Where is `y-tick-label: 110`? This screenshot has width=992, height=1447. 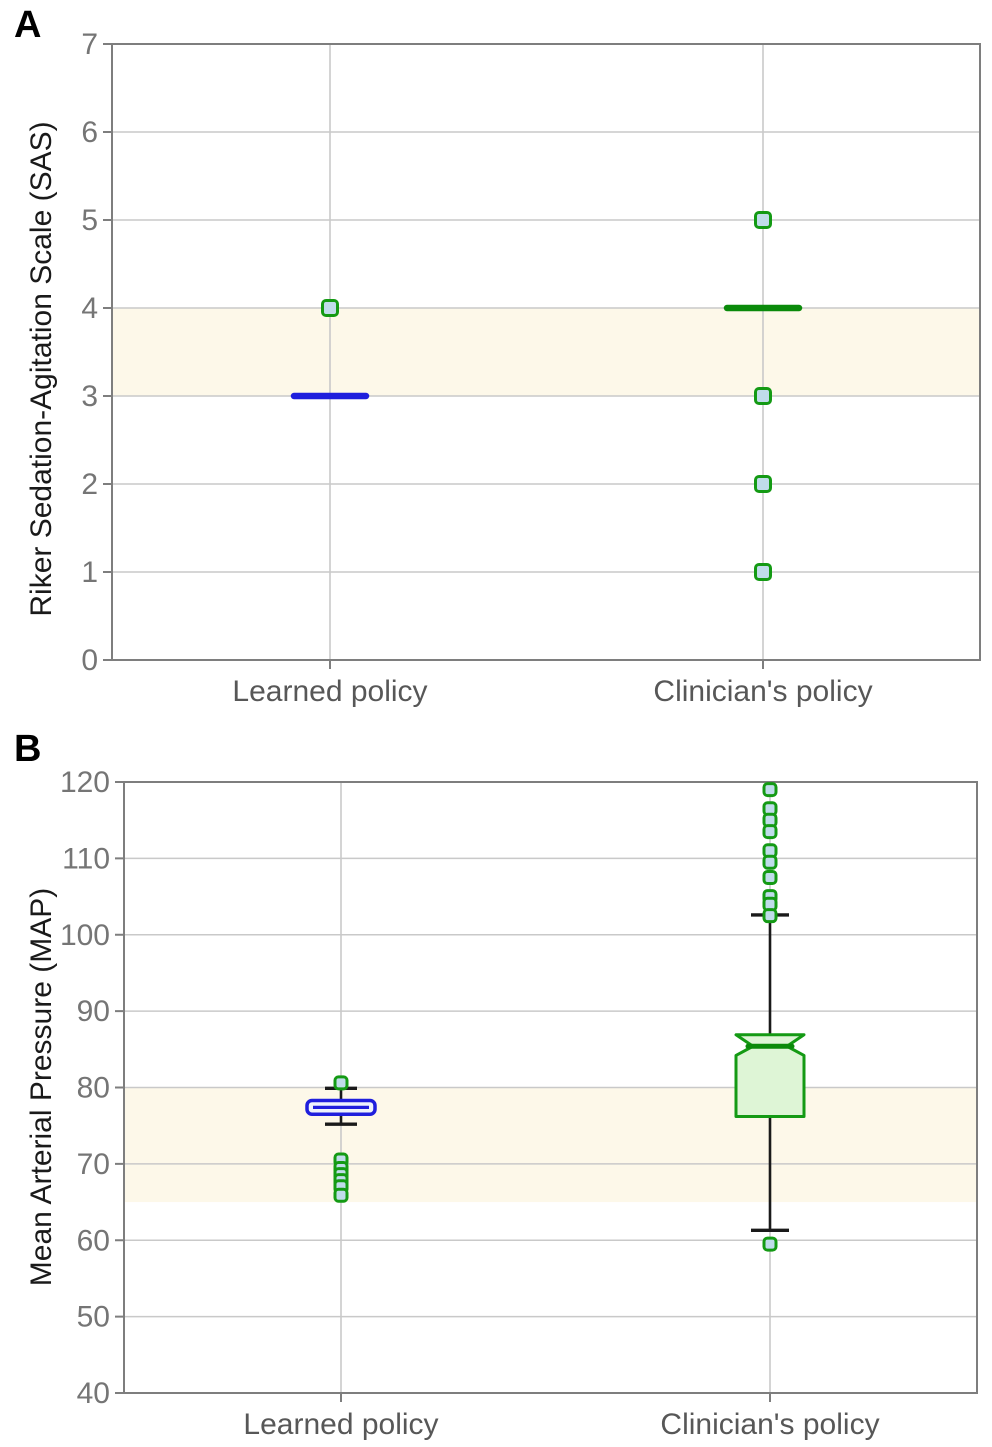
y-tick-label: 110 is located at coordinates (86, 858).